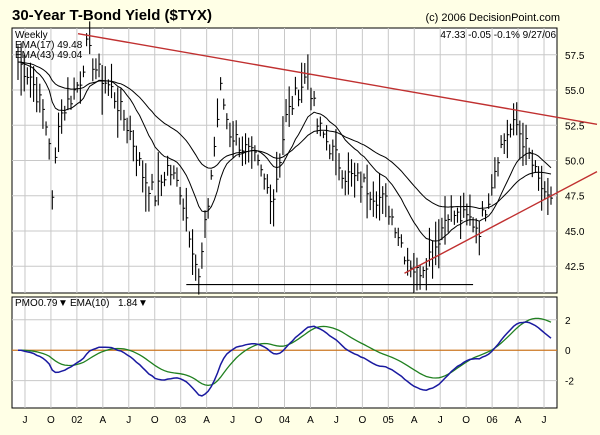 This screenshot has width=600, height=435. I want to click on ema43-label: EMA(43) 49.04, so click(49, 55).